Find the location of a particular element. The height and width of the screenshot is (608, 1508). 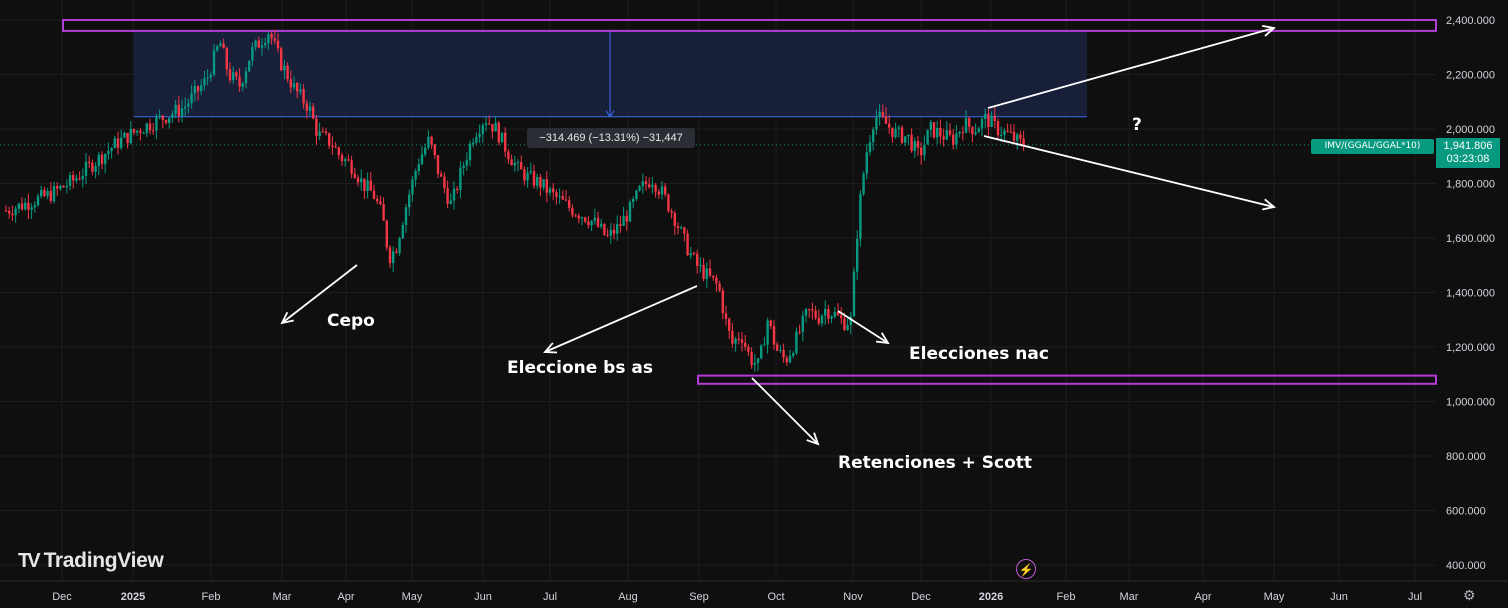

x-tick-label: 2025 is located at coordinates (133, 597).